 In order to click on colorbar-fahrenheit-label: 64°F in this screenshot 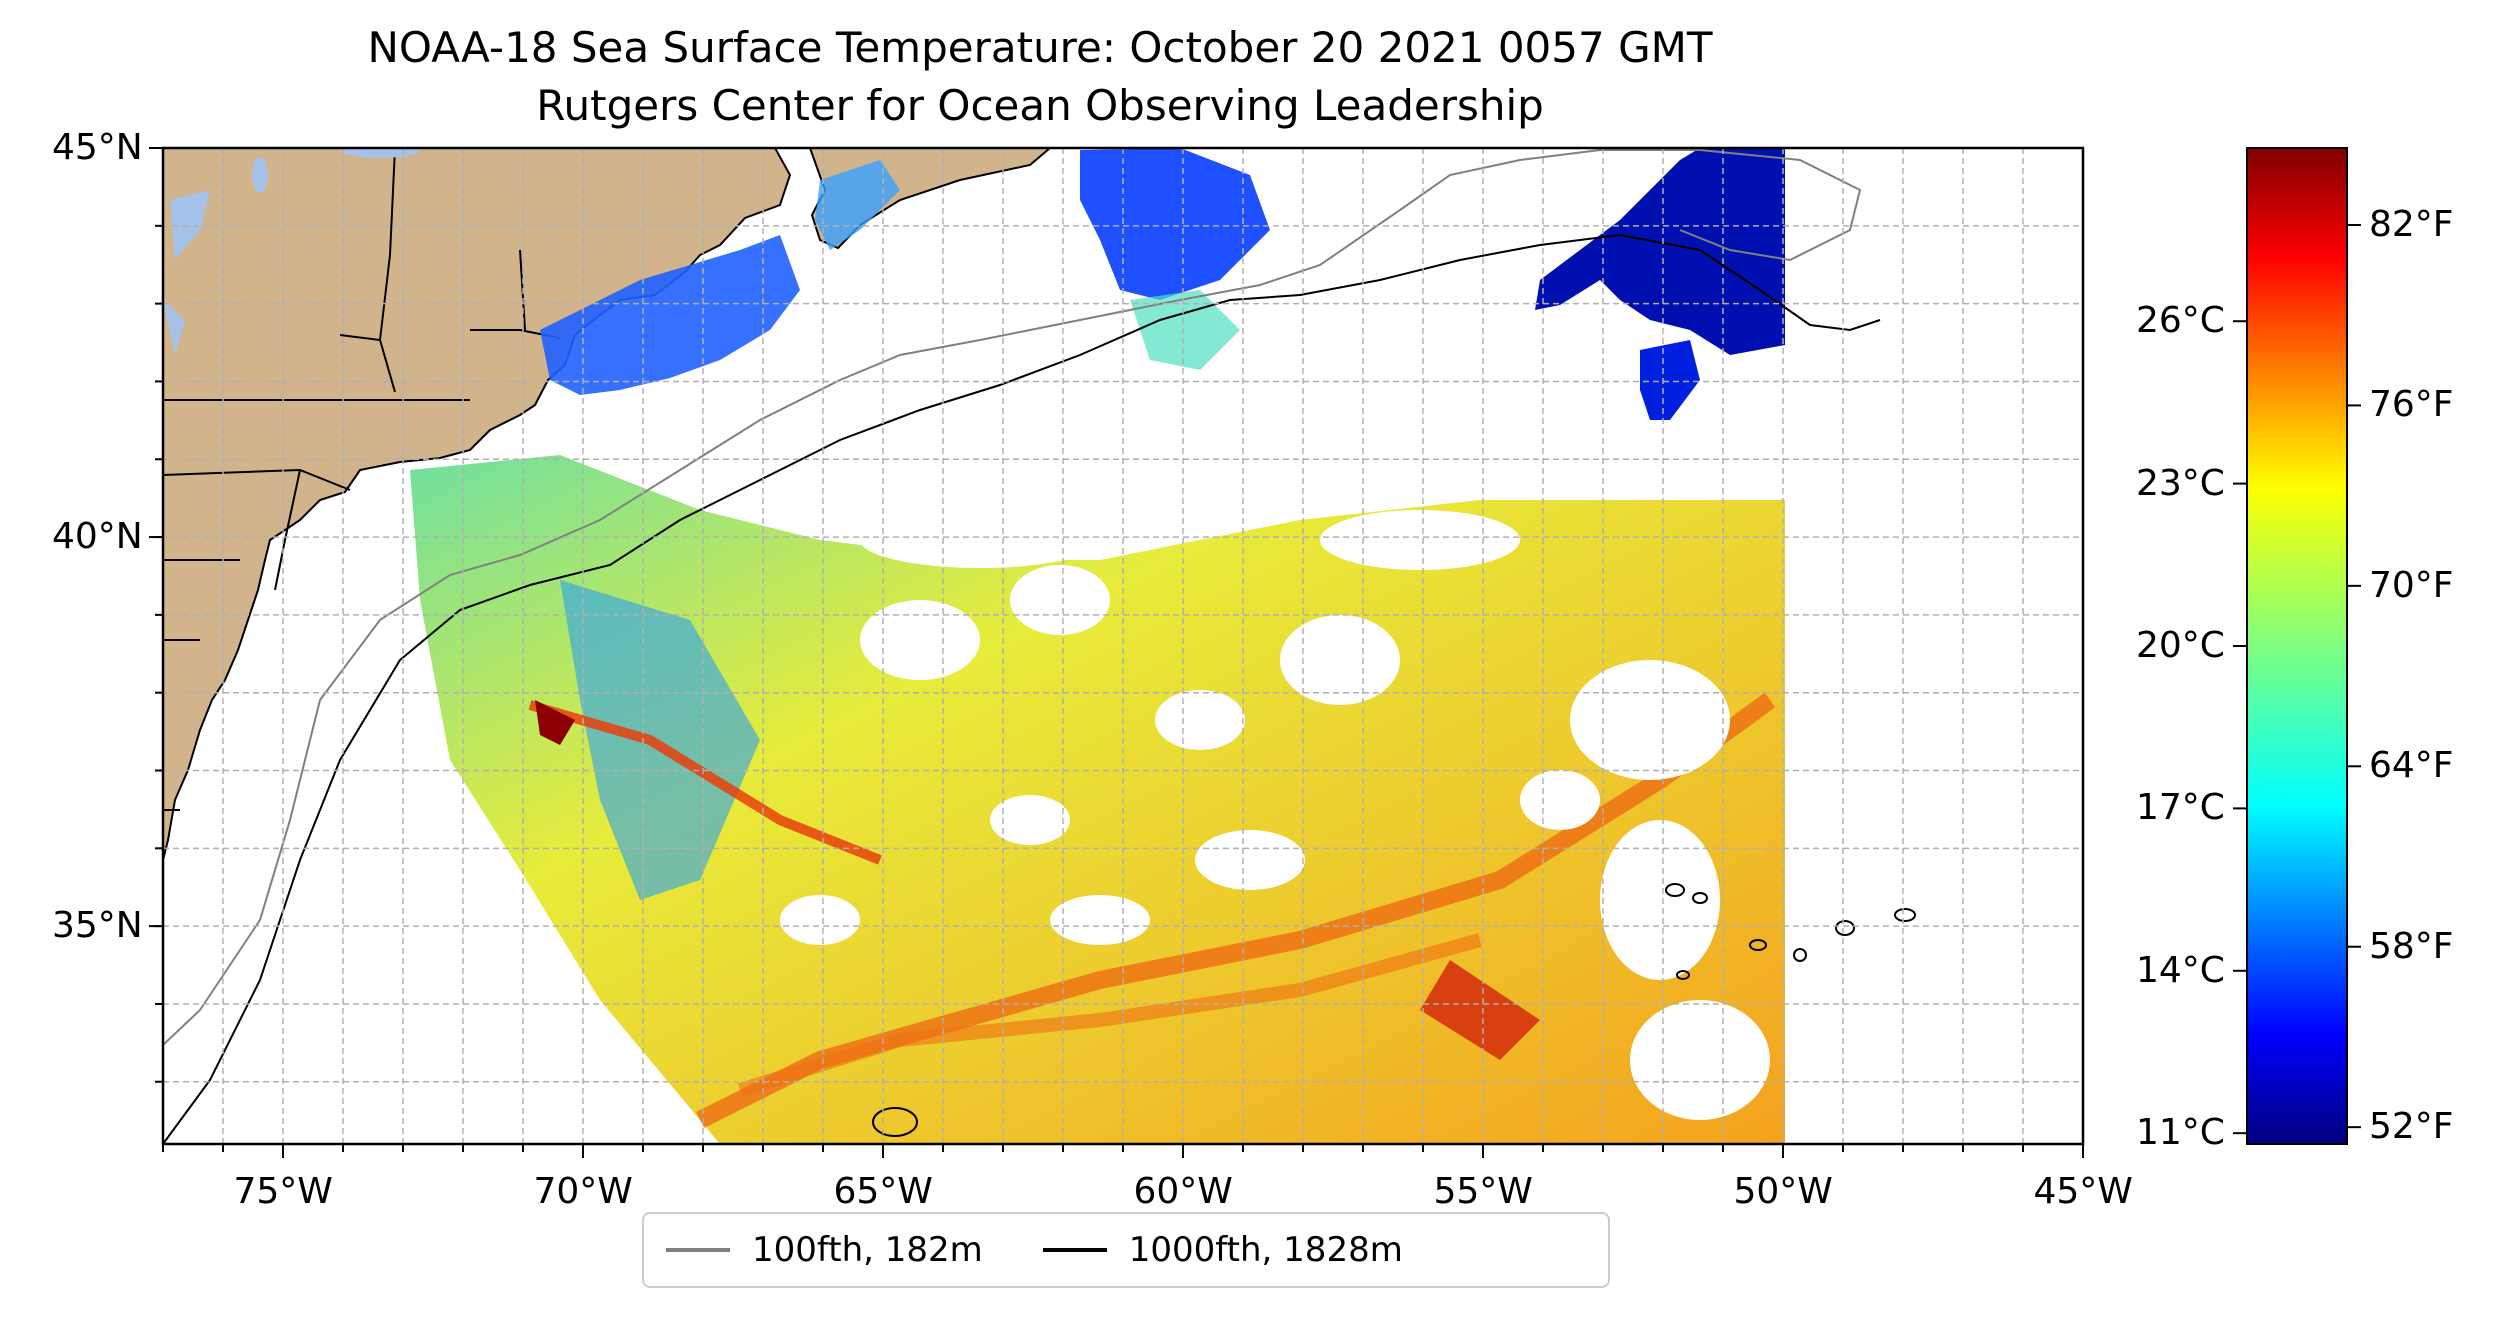, I will do `click(2411, 766)`.